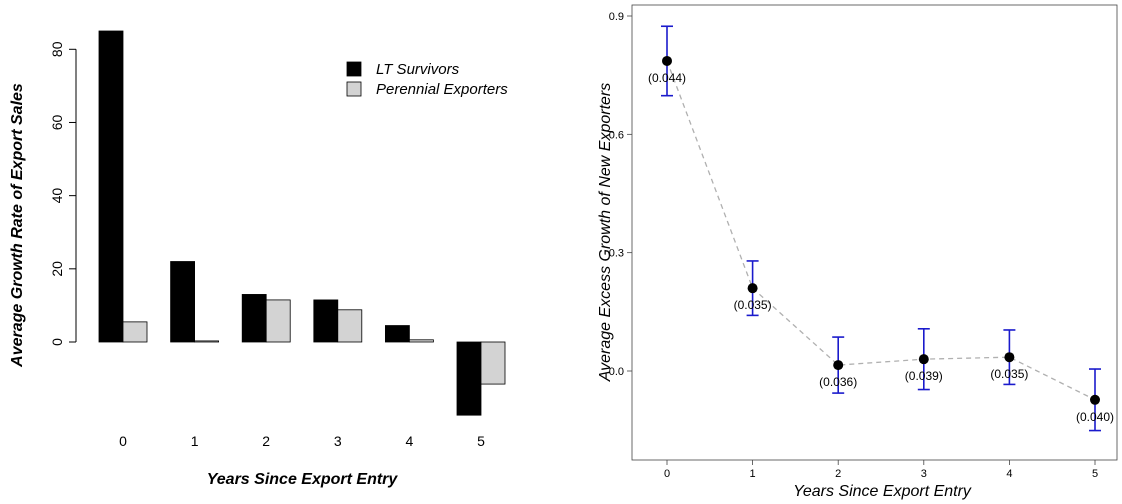 The image size is (1122, 504). I want to click on left-x-axis-title: Years Since Export Entry, so click(303, 479).